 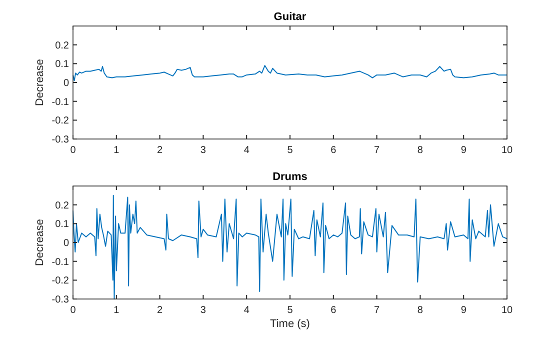 I want to click on chart-title: Guitar, so click(x=290, y=17).